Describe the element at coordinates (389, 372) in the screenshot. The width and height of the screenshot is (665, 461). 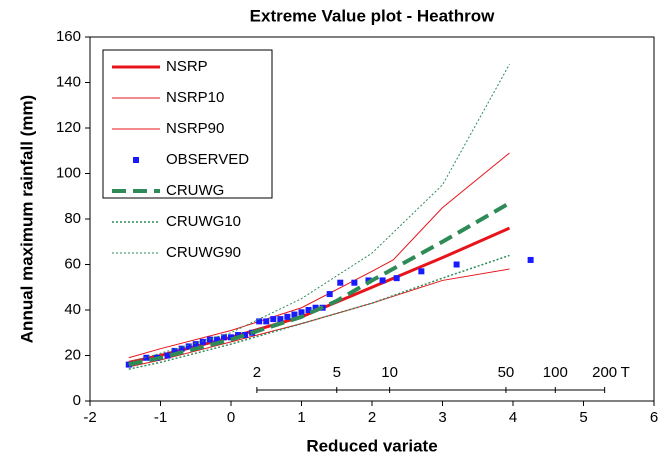
I see `rp-tick-label: 10` at that location.